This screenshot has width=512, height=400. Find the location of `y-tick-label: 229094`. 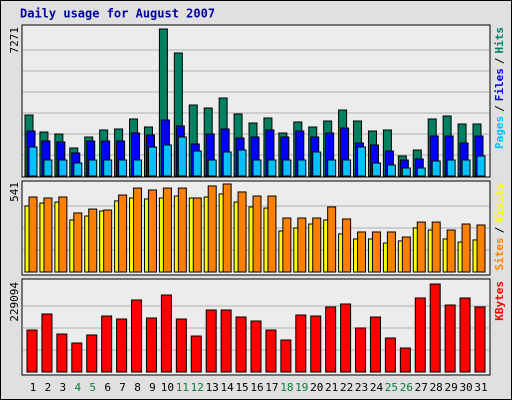

y-tick-label: 229094 is located at coordinates (14, 302).